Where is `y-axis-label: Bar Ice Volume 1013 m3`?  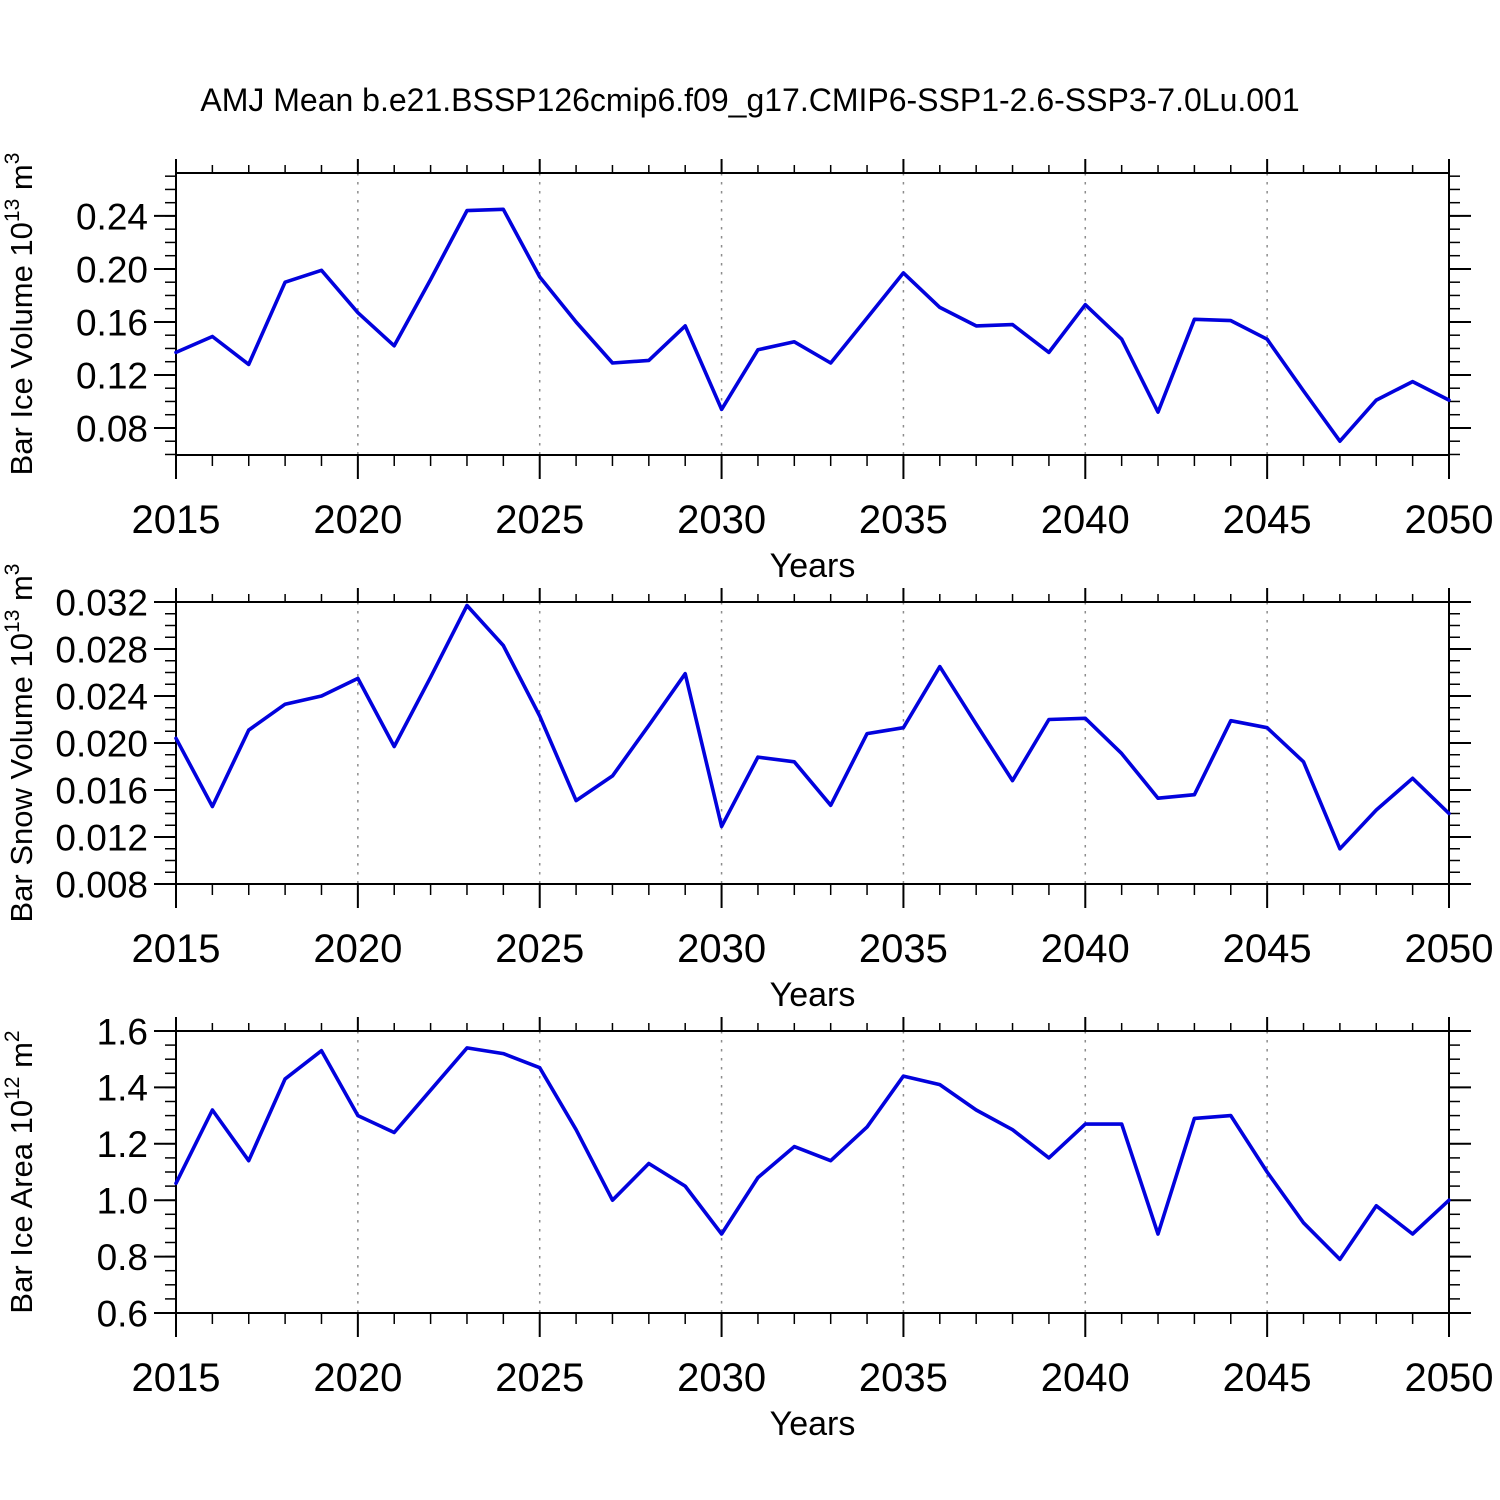 y-axis-label: Bar Ice Volume 1013 m3 is located at coordinates (20, 314).